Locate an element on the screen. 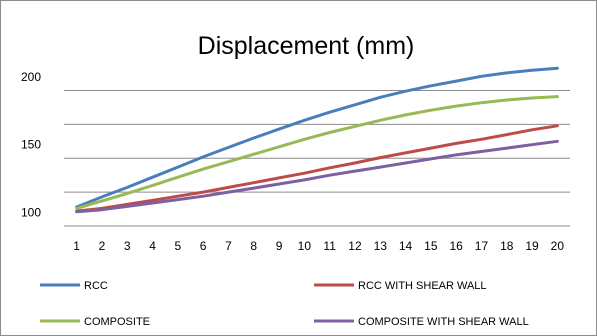  x-tick-label: 5 is located at coordinates (178, 246).